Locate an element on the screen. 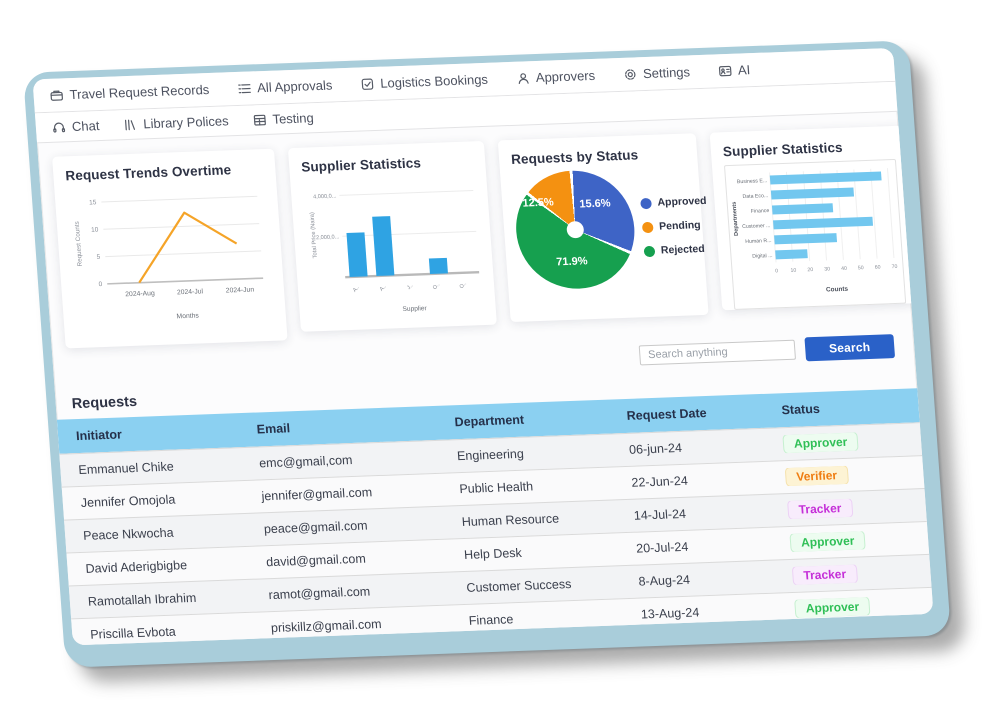 The image size is (991, 702). svg-text: 40 is located at coordinates (844, 269).